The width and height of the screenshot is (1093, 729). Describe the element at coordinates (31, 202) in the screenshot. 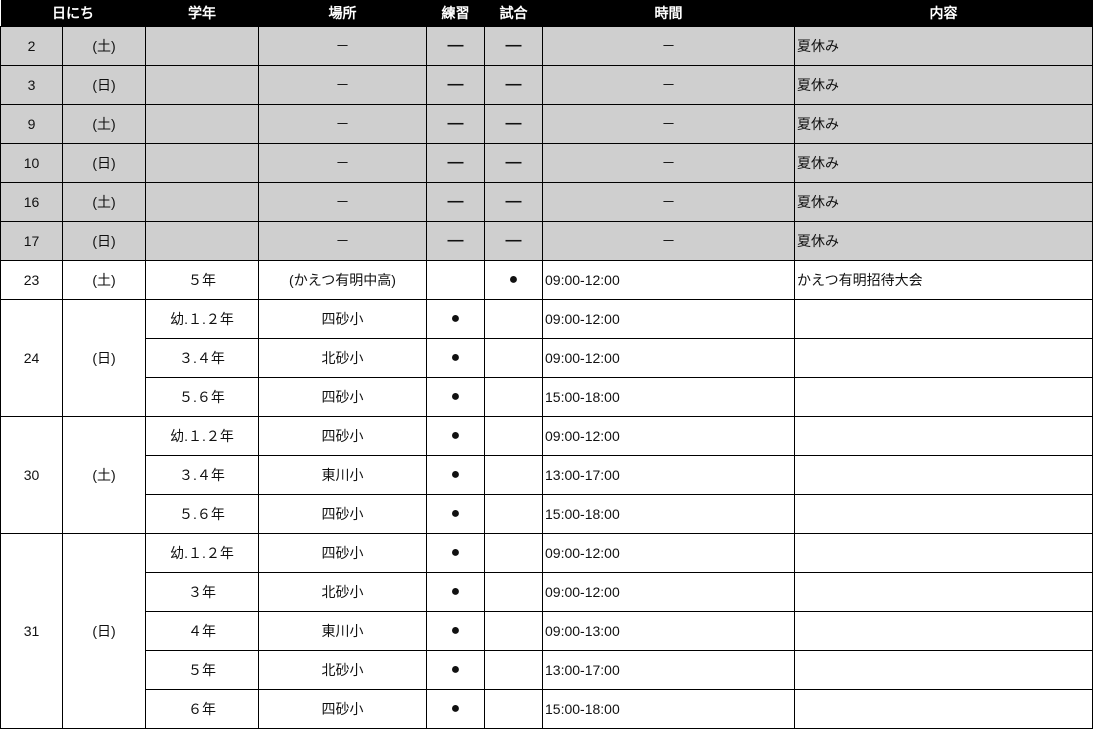

I see `date-cell: 16` at that location.